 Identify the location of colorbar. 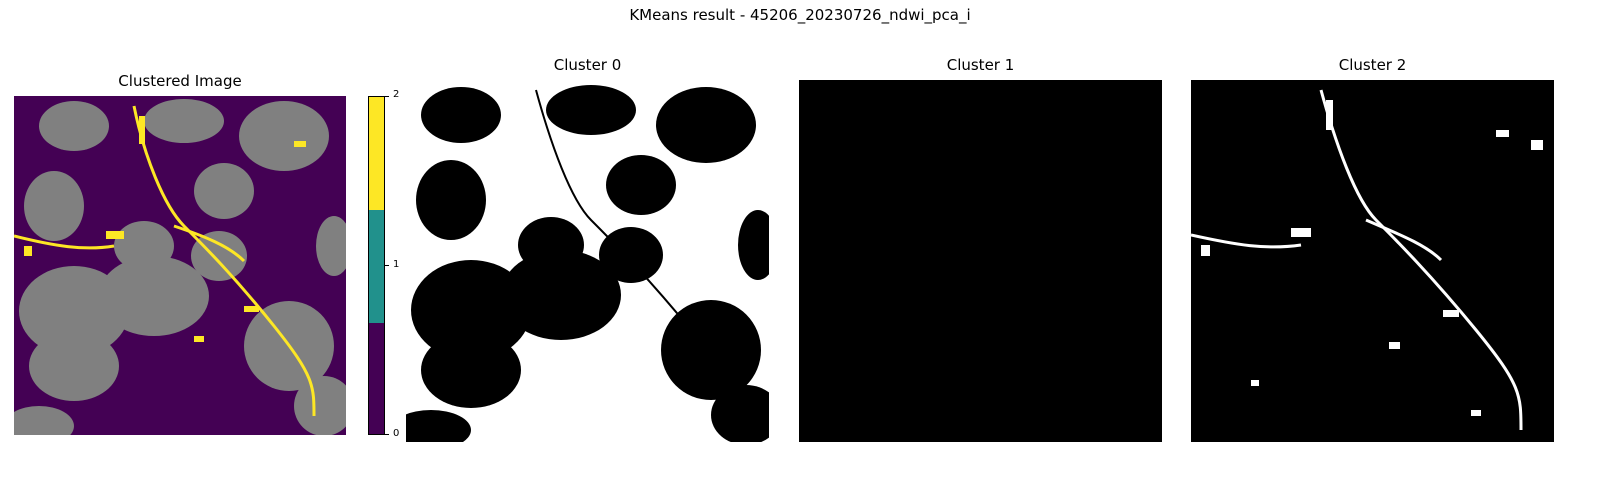
(376, 265).